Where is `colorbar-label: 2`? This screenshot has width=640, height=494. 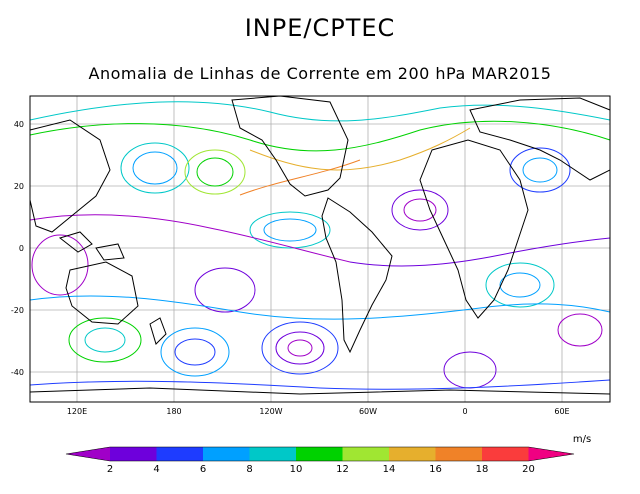 colorbar-label: 2 is located at coordinates (110, 469).